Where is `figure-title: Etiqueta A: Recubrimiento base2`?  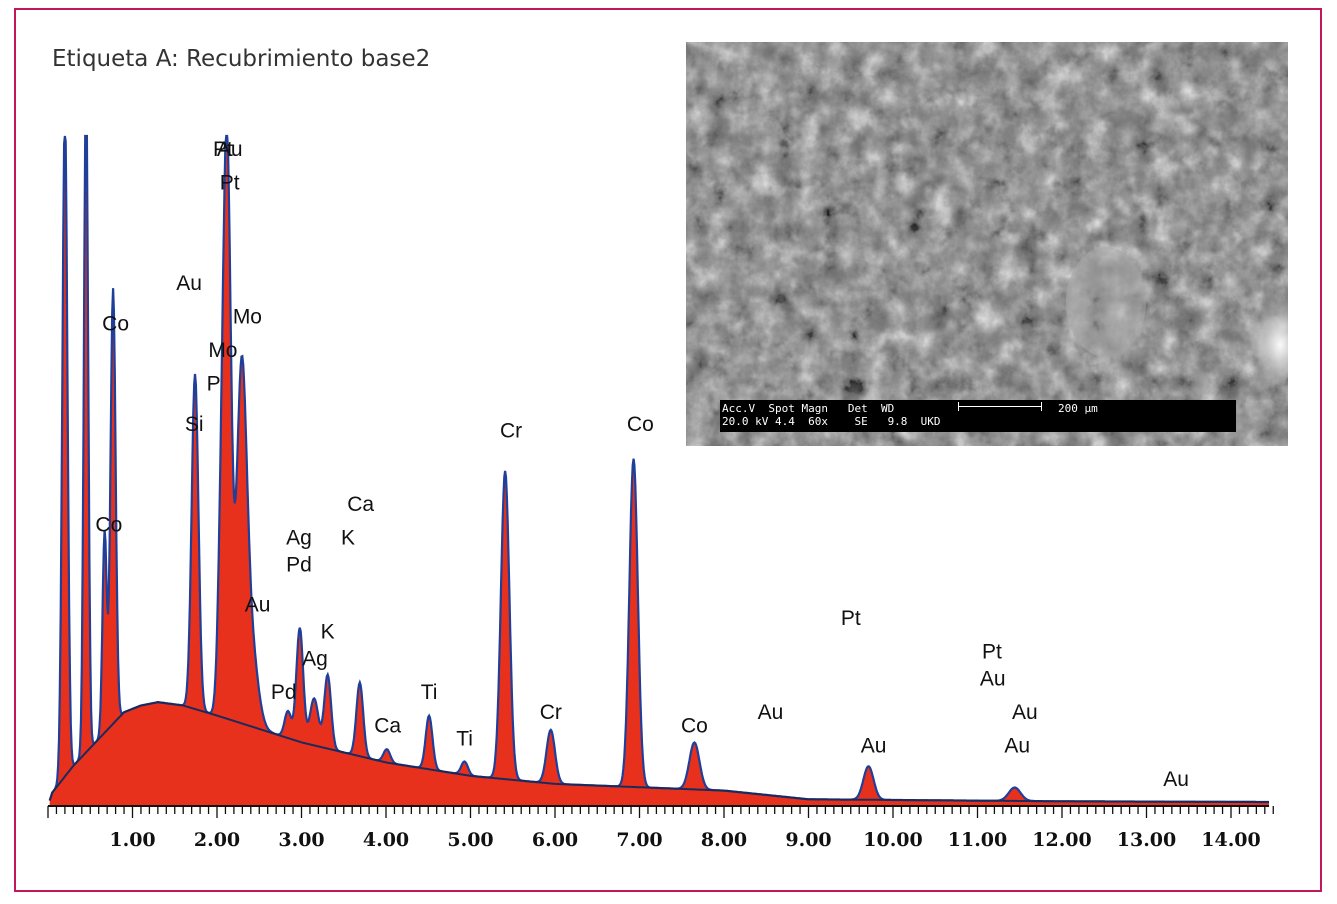 figure-title: Etiqueta A: Recubrimiento base2 is located at coordinates (241, 59).